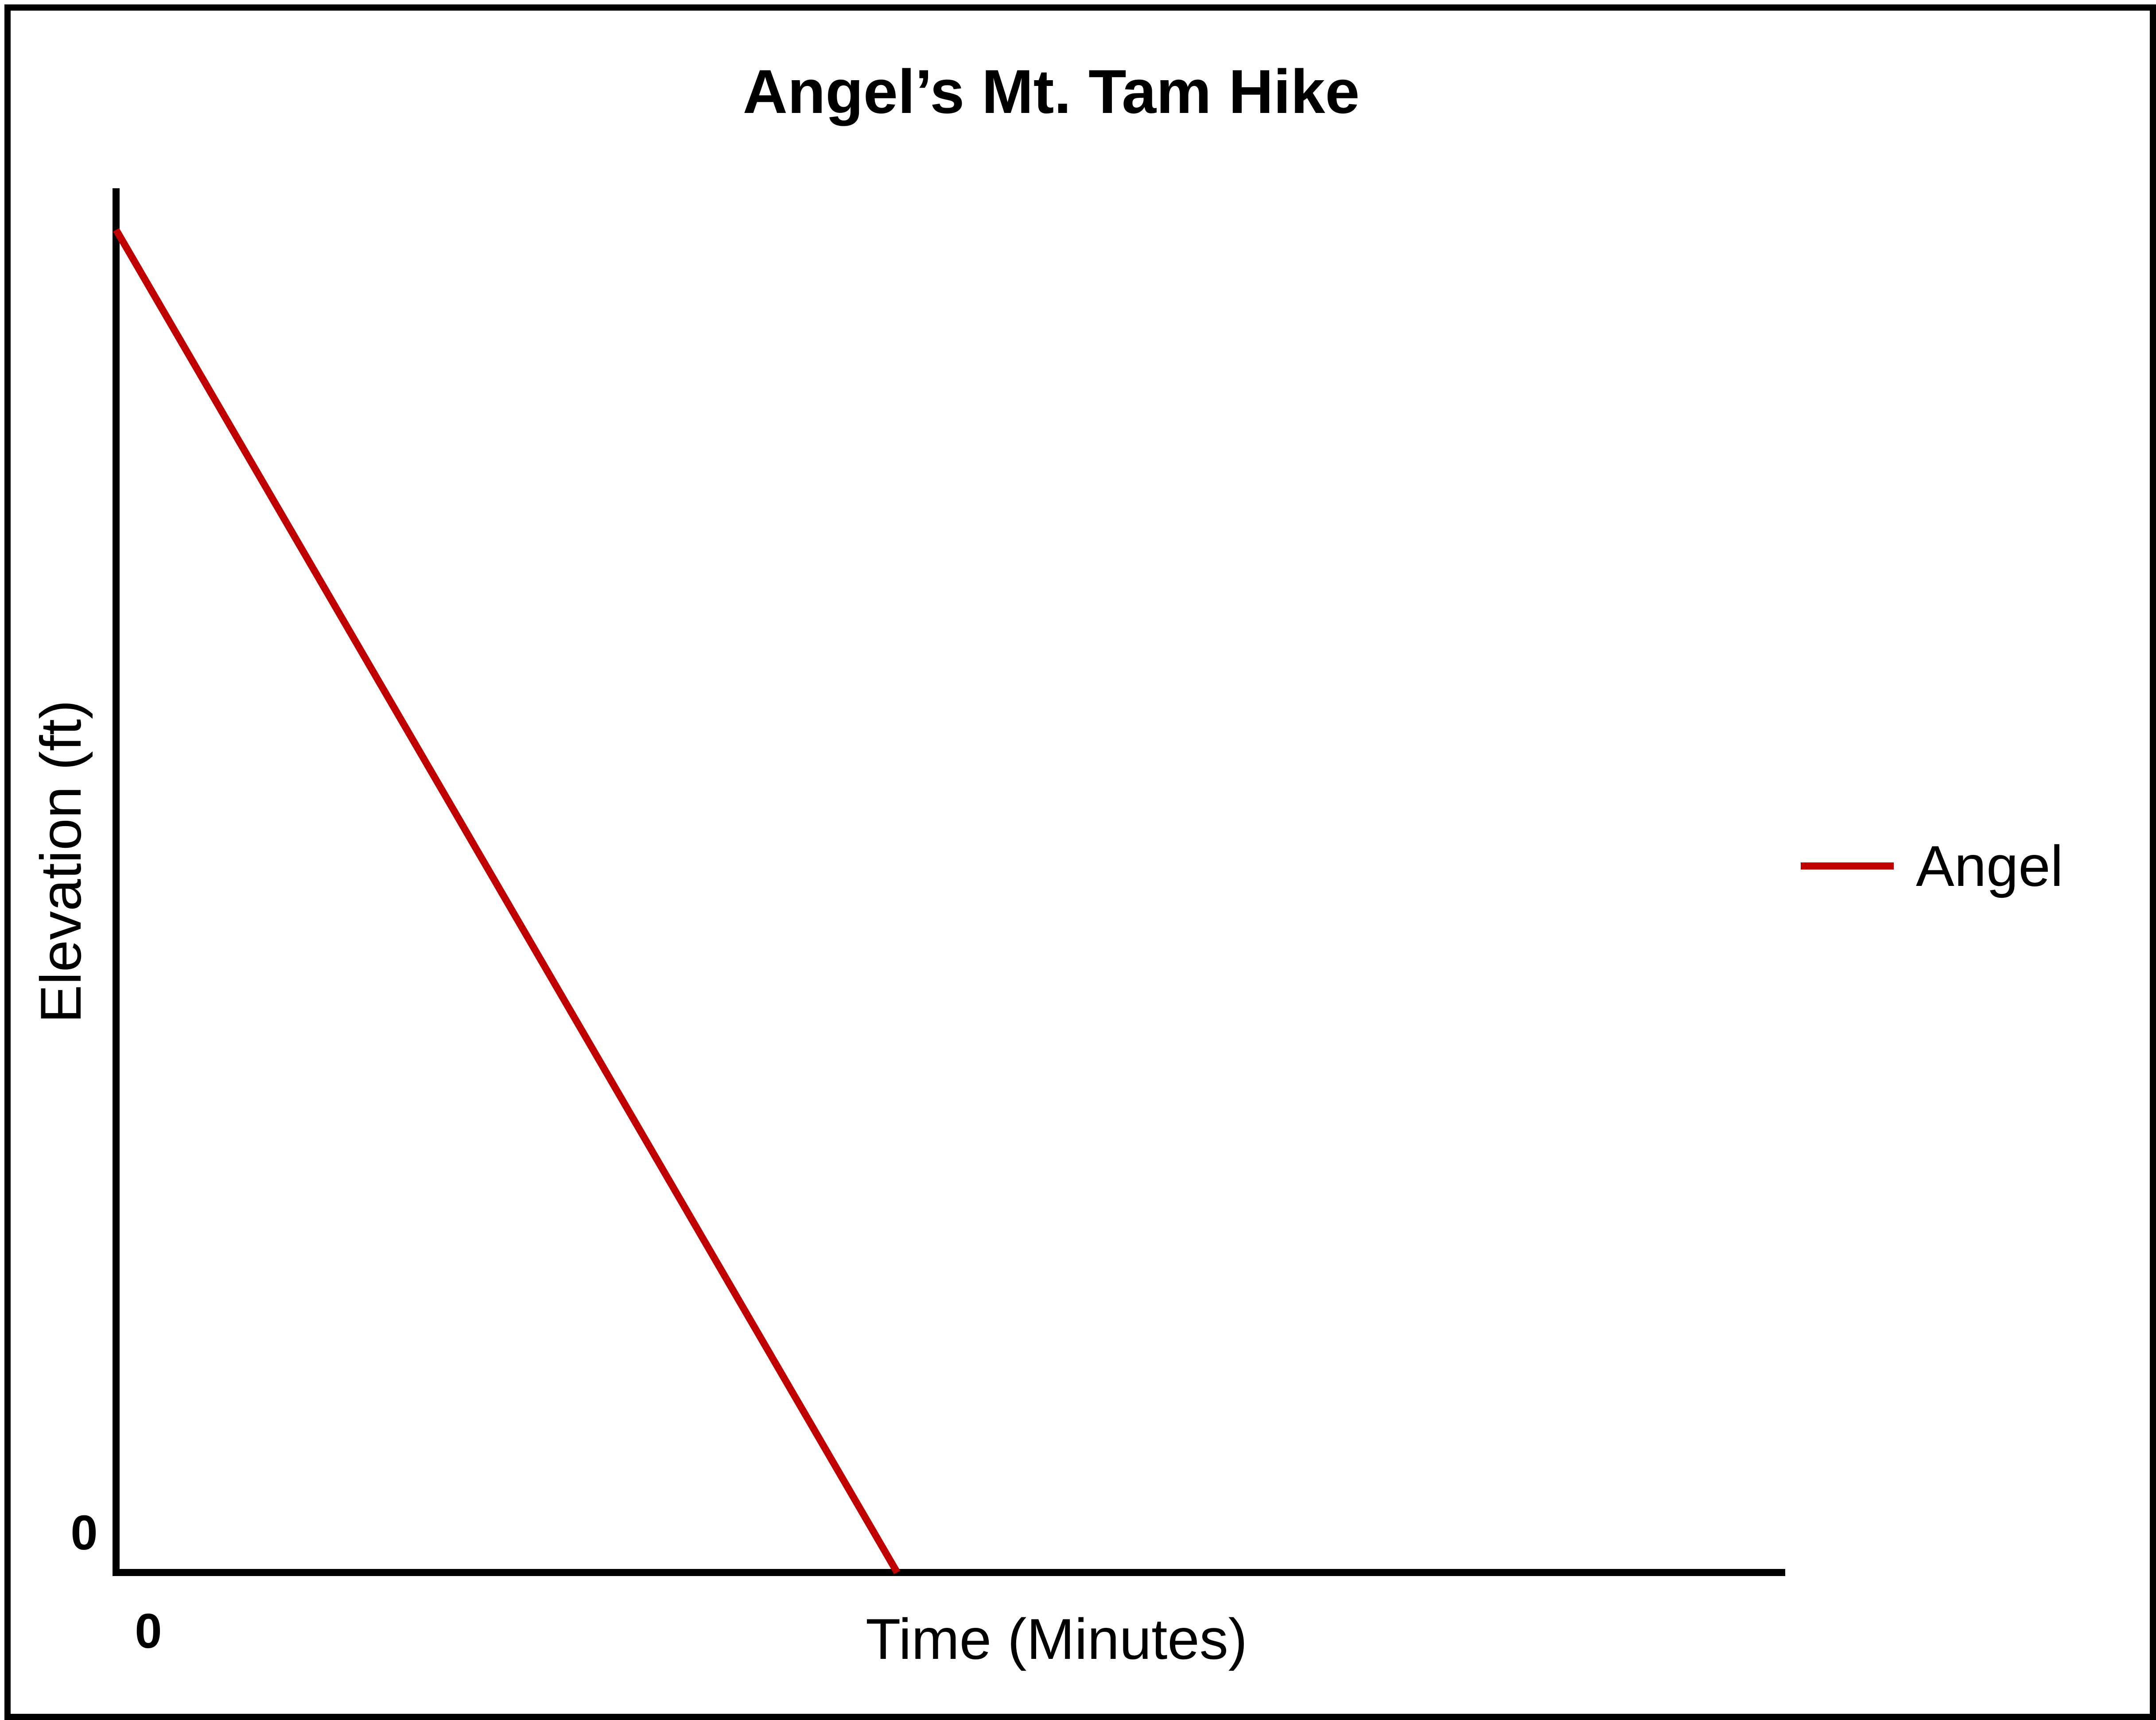  I want to click on legend-label-angel: Angel, so click(1989, 866).